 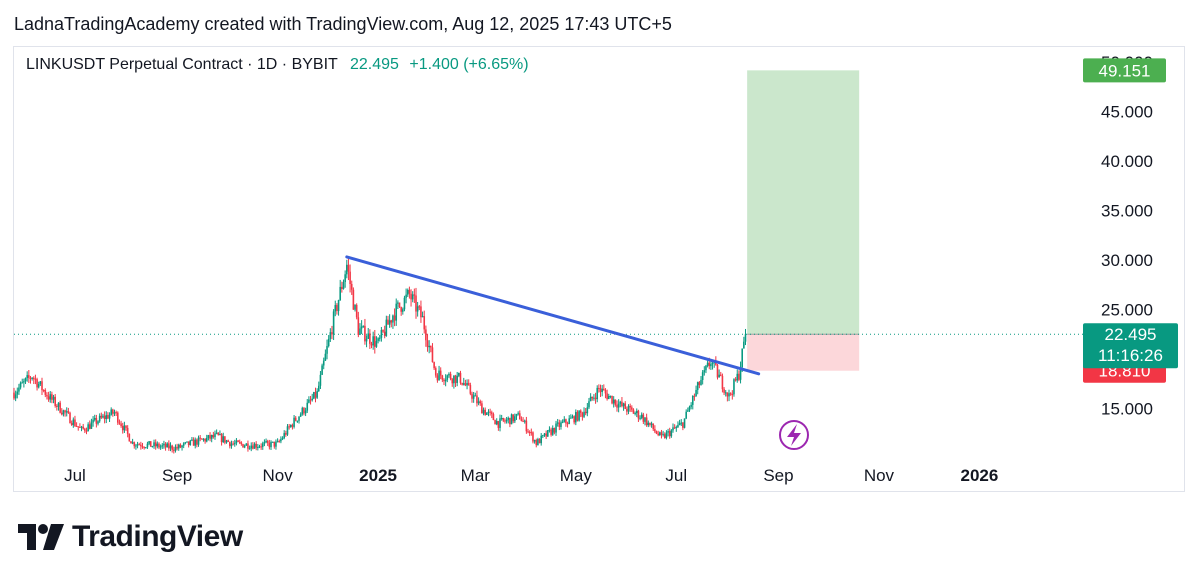 What do you see at coordinates (277, 475) in the screenshot?
I see `time-axis-label: Nov` at bounding box center [277, 475].